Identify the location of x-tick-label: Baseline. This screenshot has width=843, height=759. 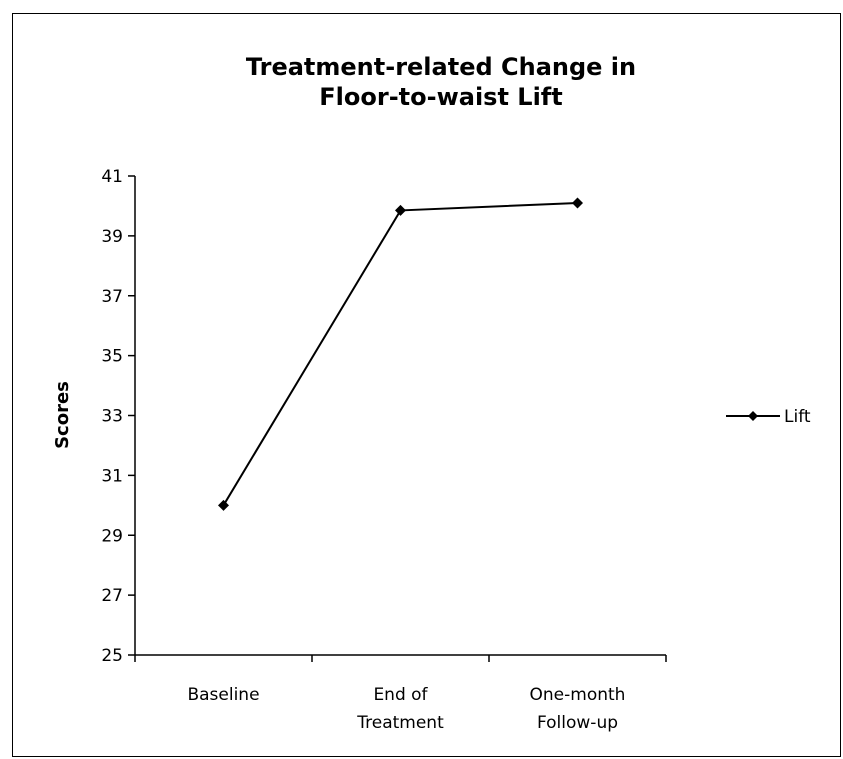
(223, 695).